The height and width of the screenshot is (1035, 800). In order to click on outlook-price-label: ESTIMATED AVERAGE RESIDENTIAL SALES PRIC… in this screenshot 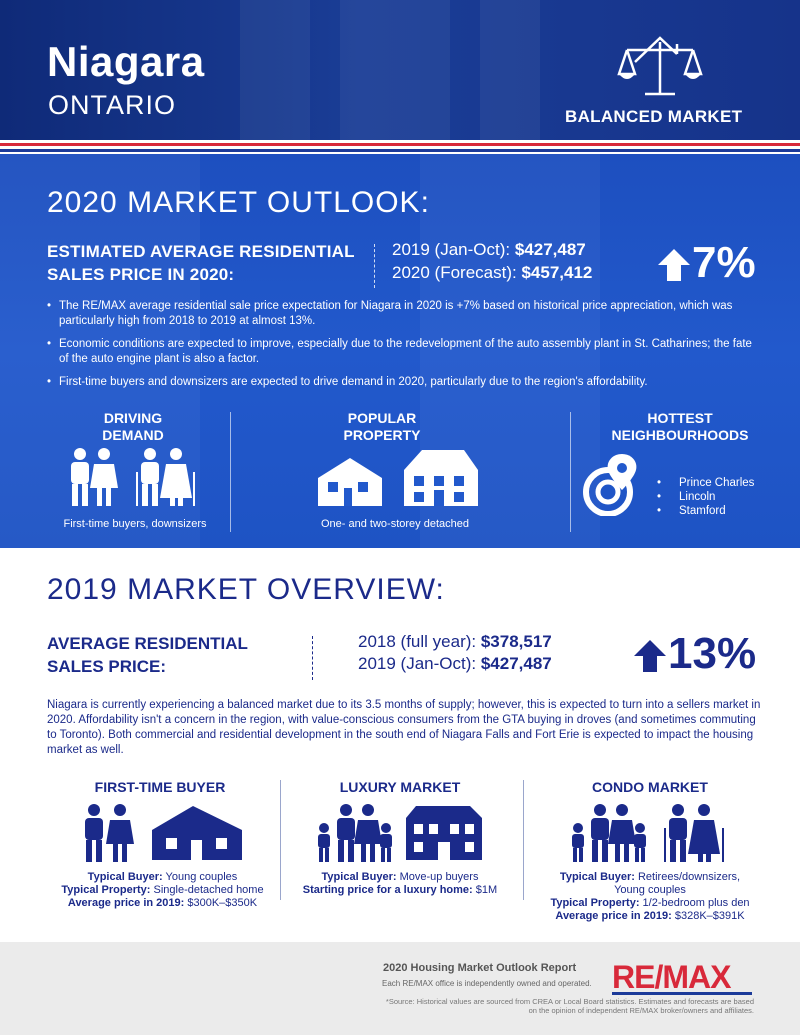, I will do `click(201, 263)`.